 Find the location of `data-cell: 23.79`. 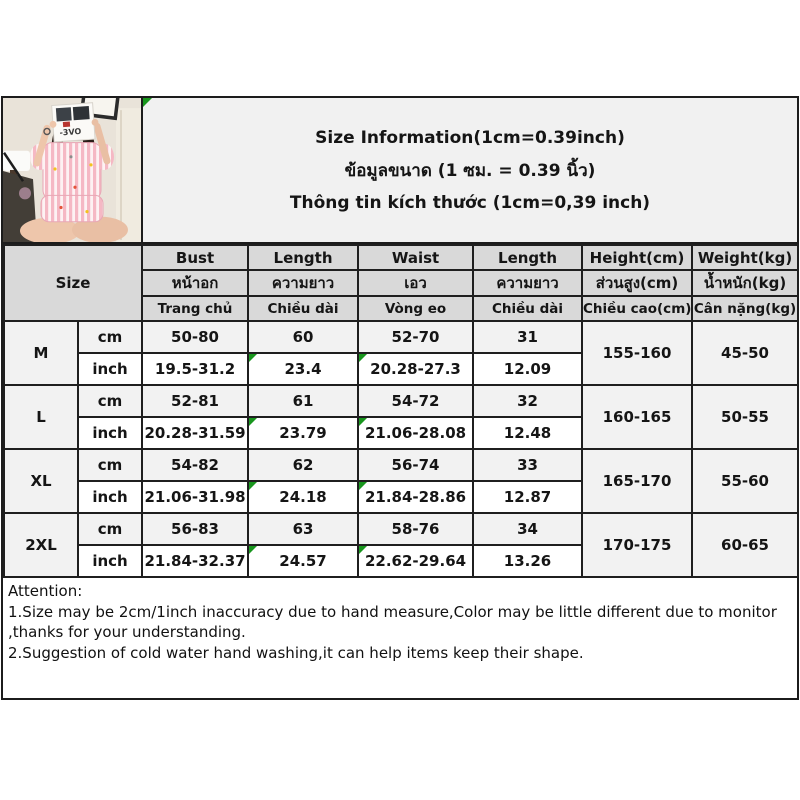

data-cell: 23.79 is located at coordinates (303, 433).